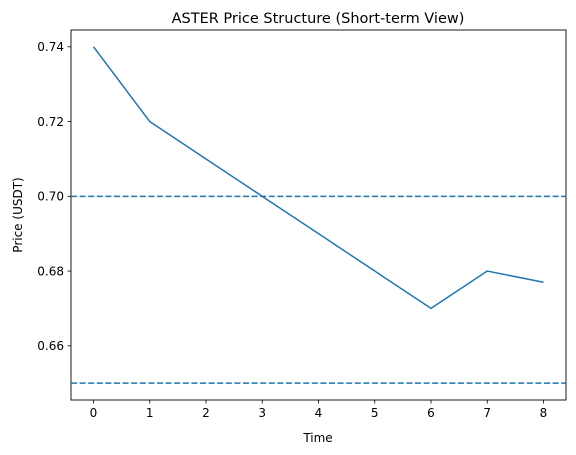  I want to click on y-tick-label: 0.66, so click(50, 346).